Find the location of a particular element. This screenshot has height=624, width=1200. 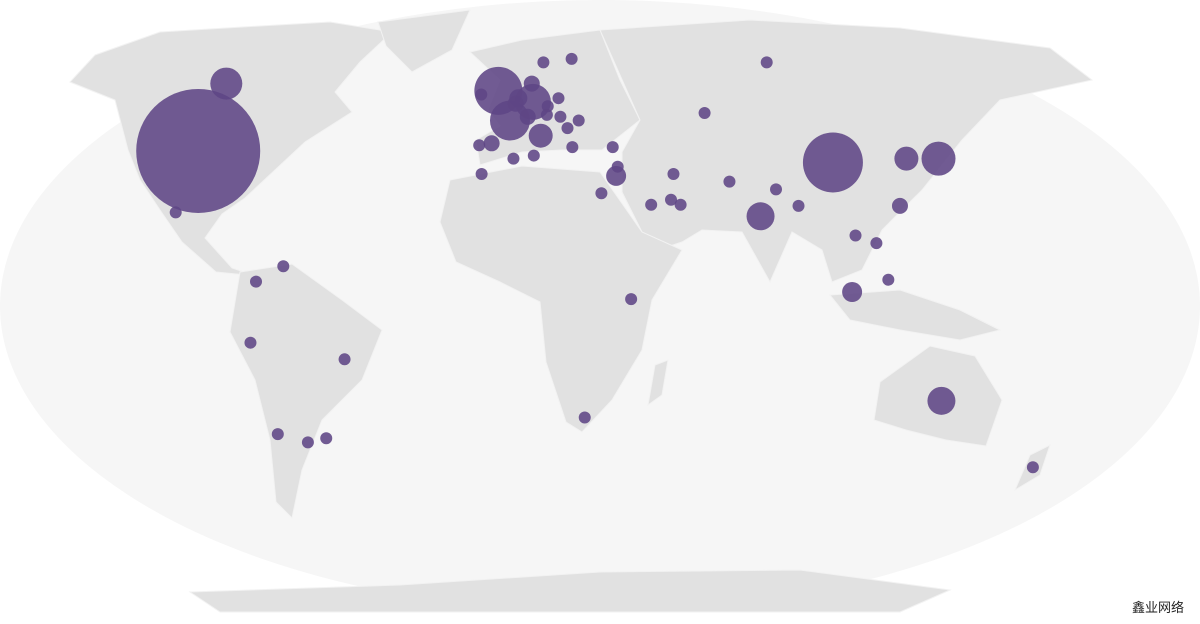

watermark: 鑫业网络 is located at coordinates (1157, 608).